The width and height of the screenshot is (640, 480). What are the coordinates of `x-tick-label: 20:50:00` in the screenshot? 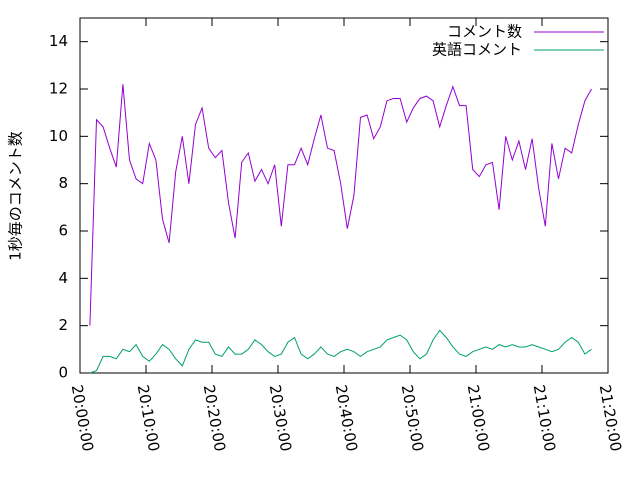 It's located at (412, 417).